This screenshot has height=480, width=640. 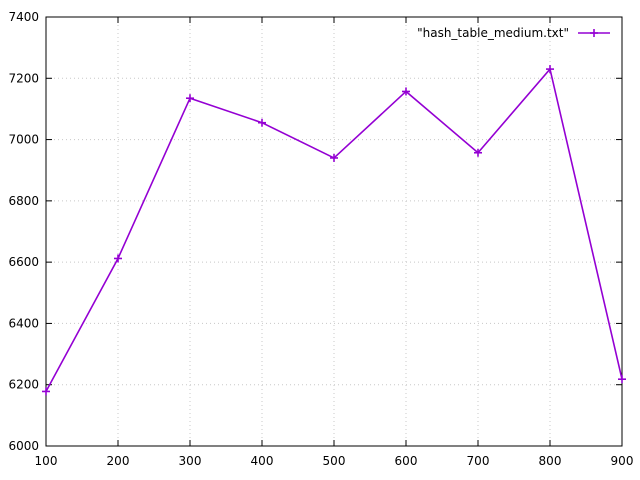 I want to click on x-tick-label: 200, so click(x=118, y=461).